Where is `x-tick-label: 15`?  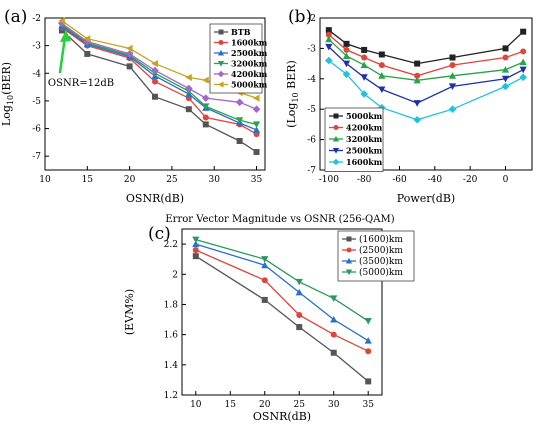 x-tick-label: 15 is located at coordinates (88, 180).